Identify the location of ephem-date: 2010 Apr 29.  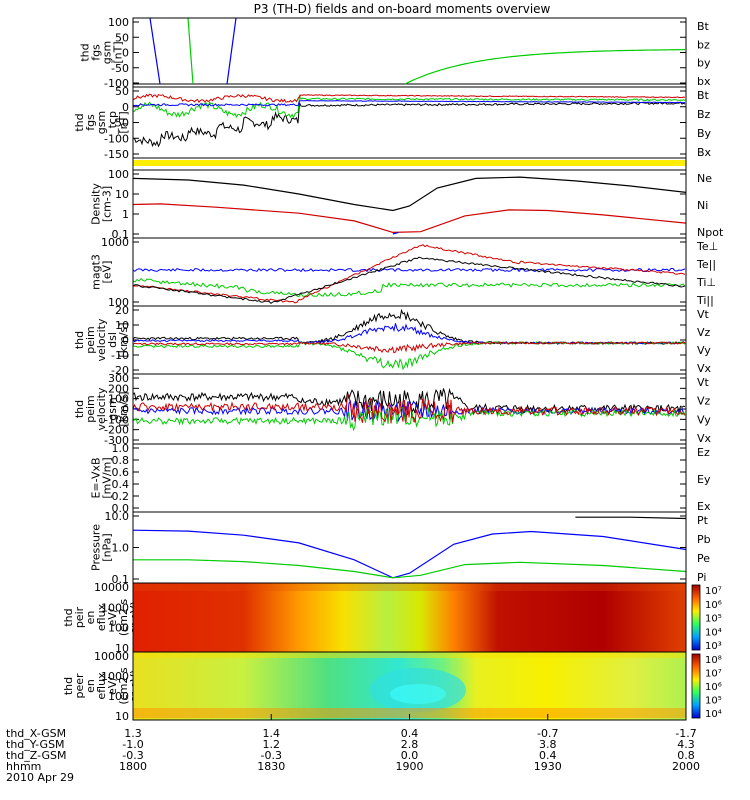
(40, 777).